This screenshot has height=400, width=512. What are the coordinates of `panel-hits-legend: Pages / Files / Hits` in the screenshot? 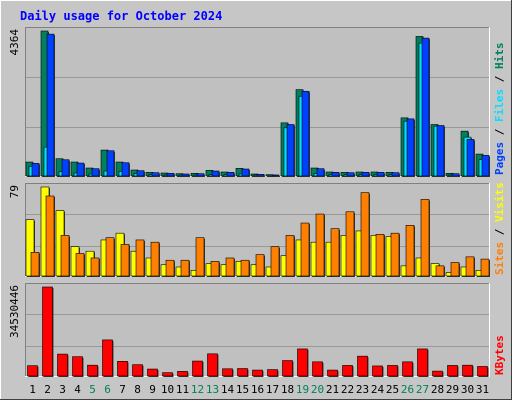 It's located at (499, 109).